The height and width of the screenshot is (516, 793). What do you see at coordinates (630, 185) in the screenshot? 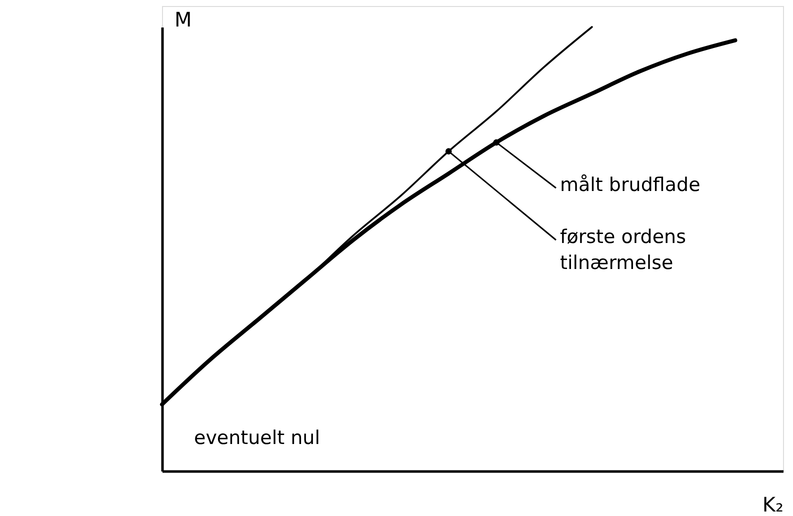
I see `text: målt brudflade` at bounding box center [630, 185].